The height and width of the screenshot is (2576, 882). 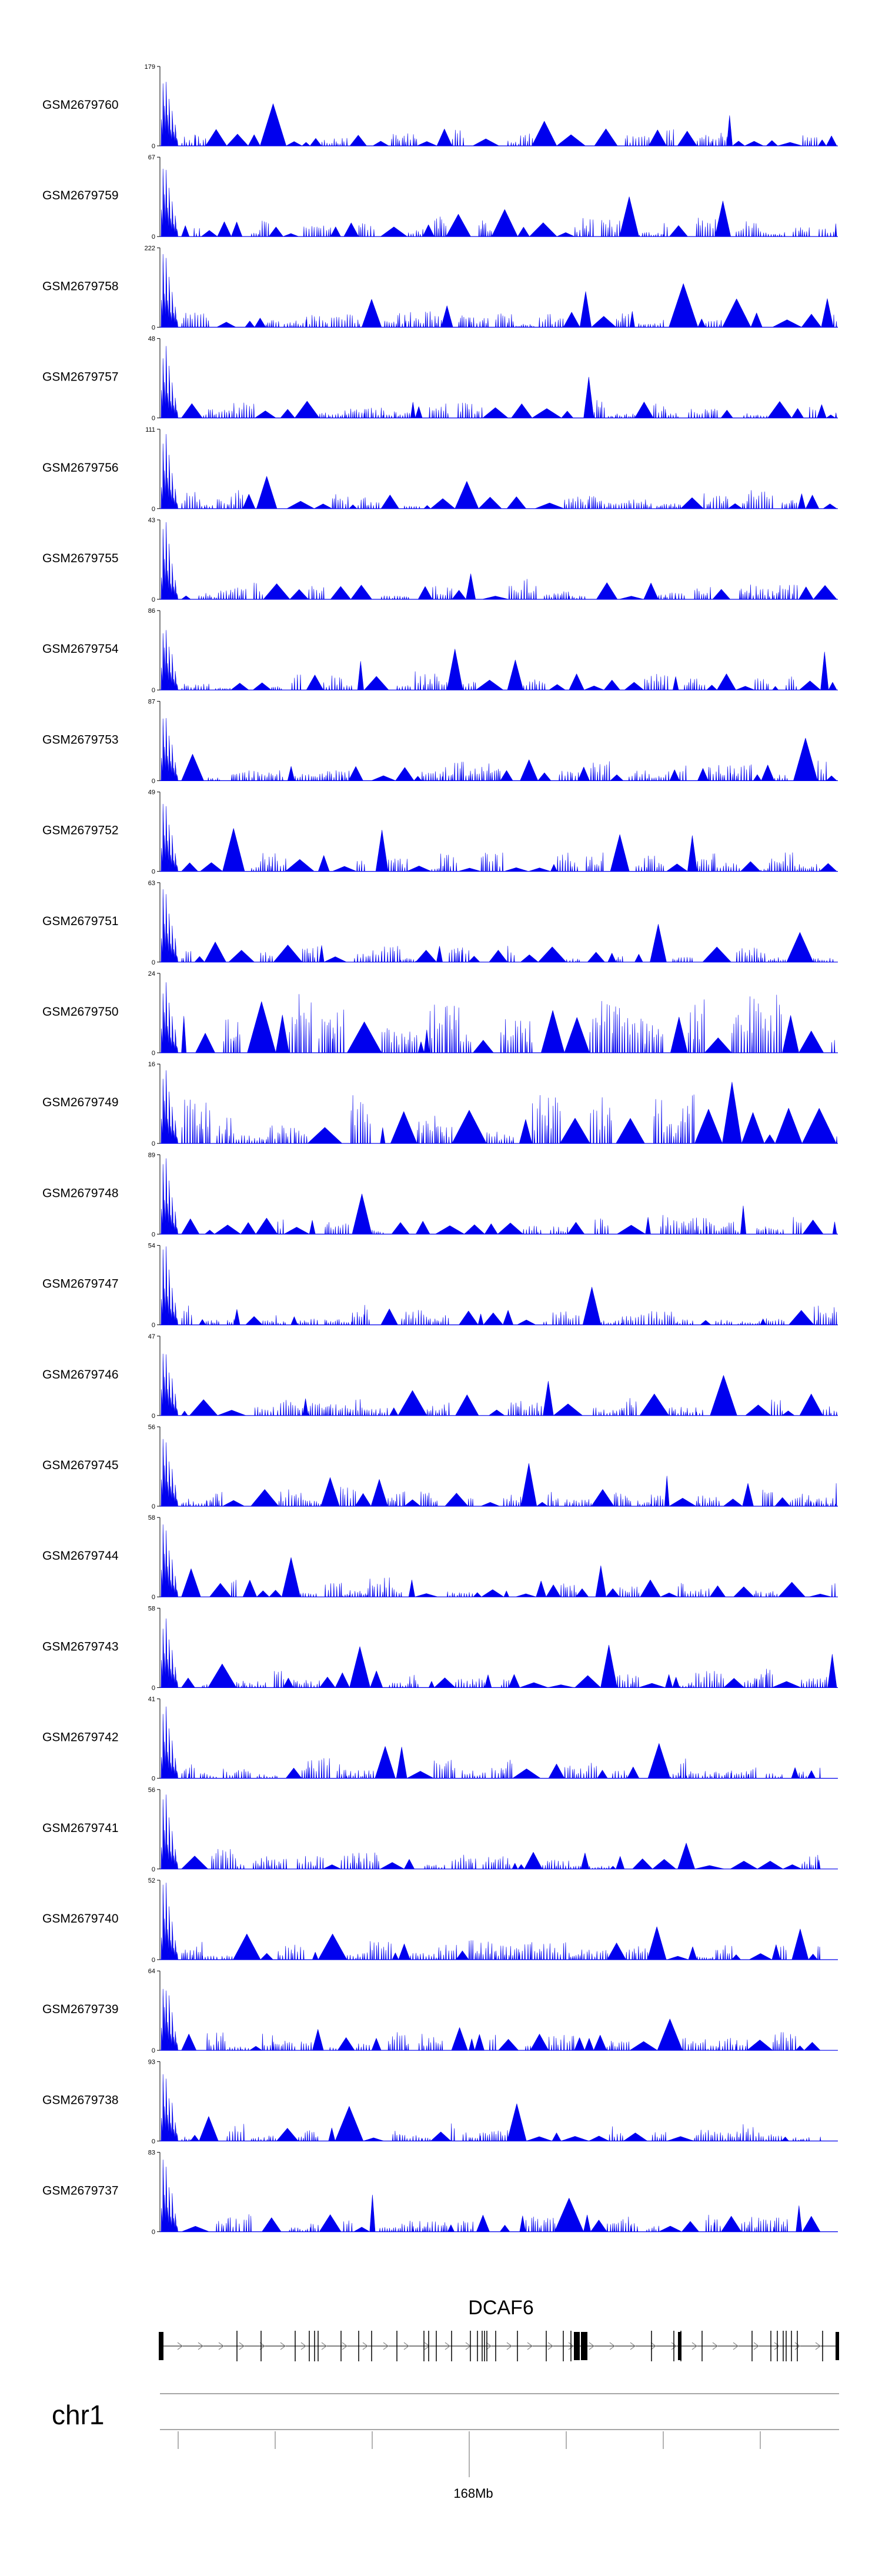 What do you see at coordinates (151, 792) in the screenshot?
I see `y-tick-max-label: 49` at bounding box center [151, 792].